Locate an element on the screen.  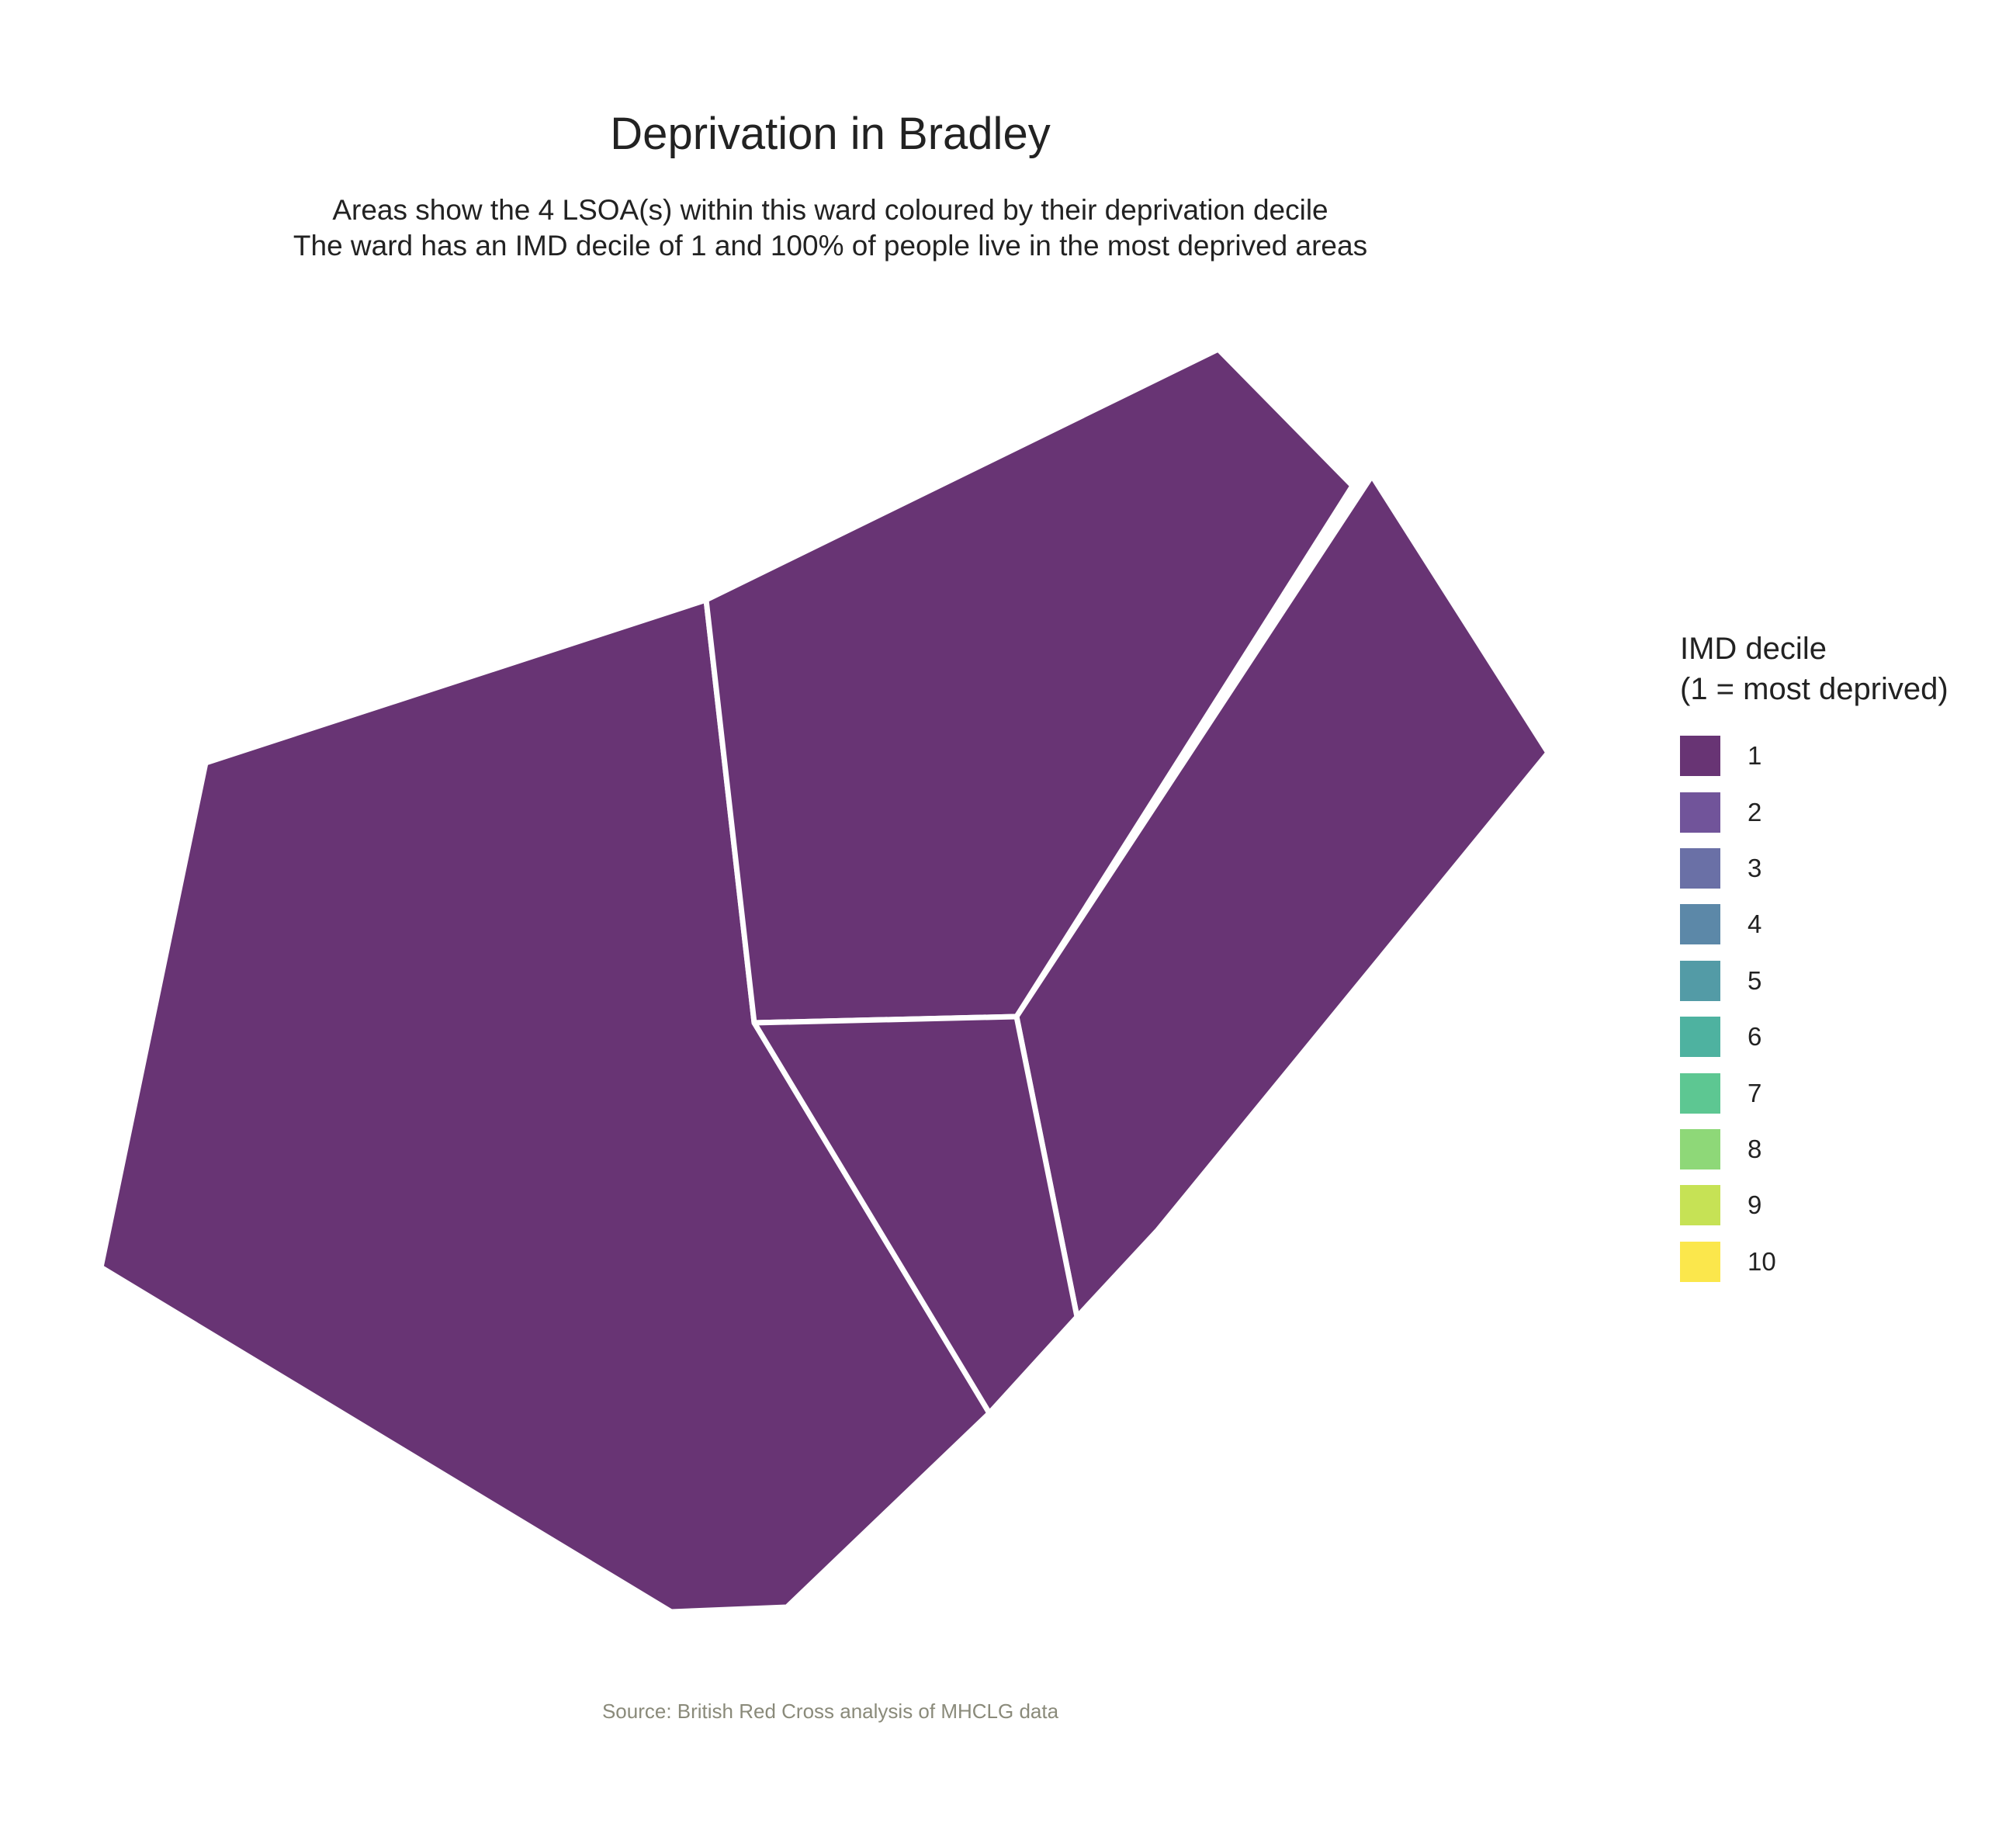
legend-item: 5 is located at coordinates (1814, 981).